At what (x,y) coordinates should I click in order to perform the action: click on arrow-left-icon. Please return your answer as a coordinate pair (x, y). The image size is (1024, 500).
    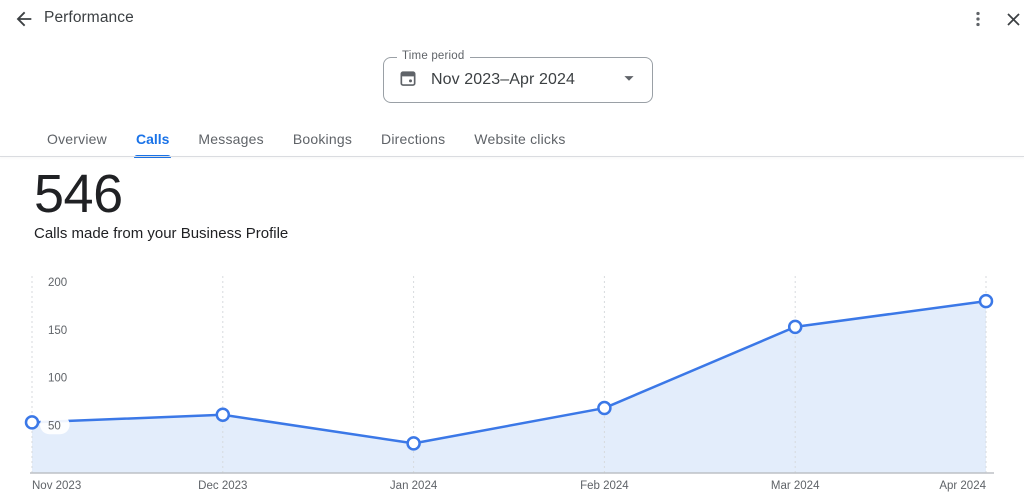
    Looking at the image, I should click on (24, 19).